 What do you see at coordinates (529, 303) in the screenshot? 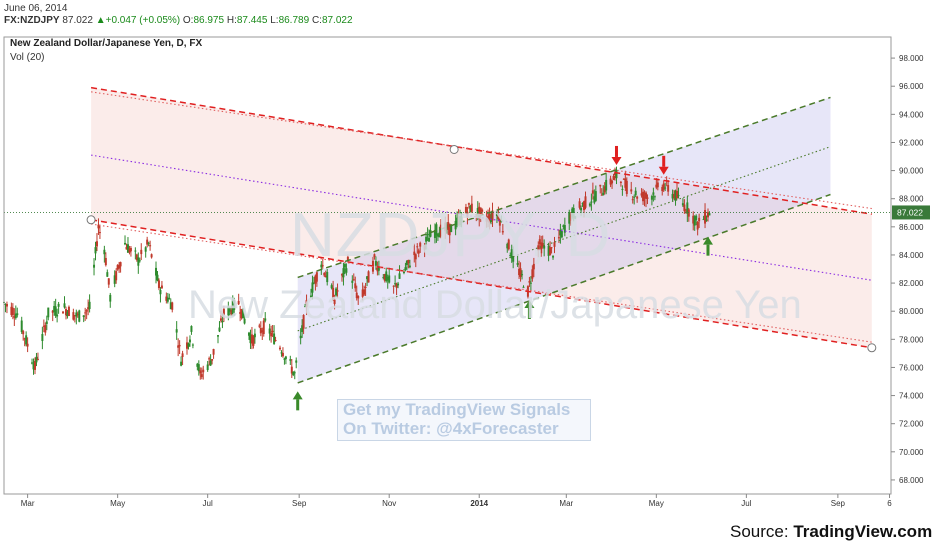
I see `arrow-head` at bounding box center [529, 303].